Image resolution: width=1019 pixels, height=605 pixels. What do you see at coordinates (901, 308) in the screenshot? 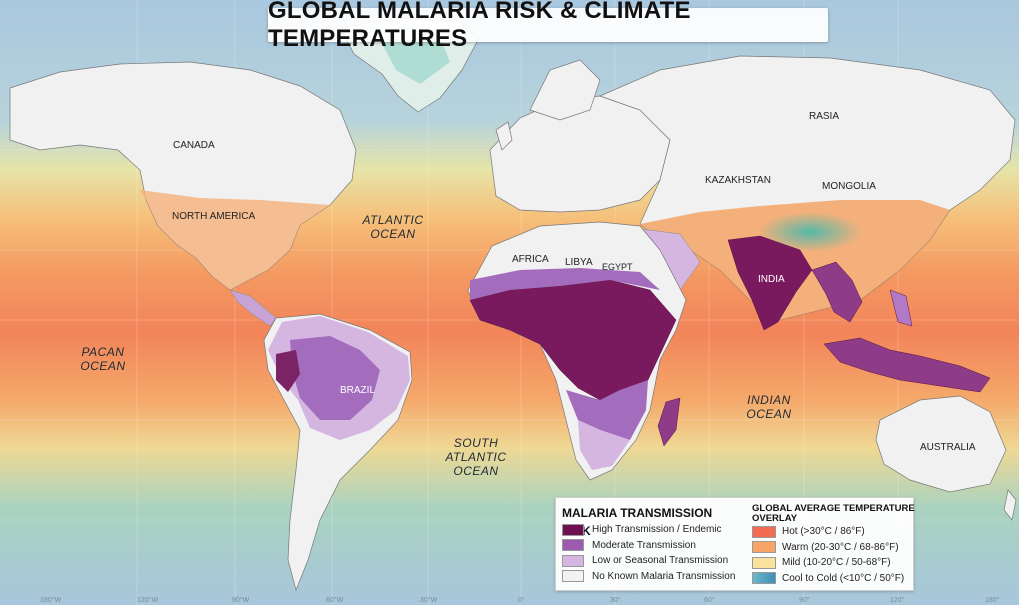
I see `philippines-malaria` at bounding box center [901, 308].